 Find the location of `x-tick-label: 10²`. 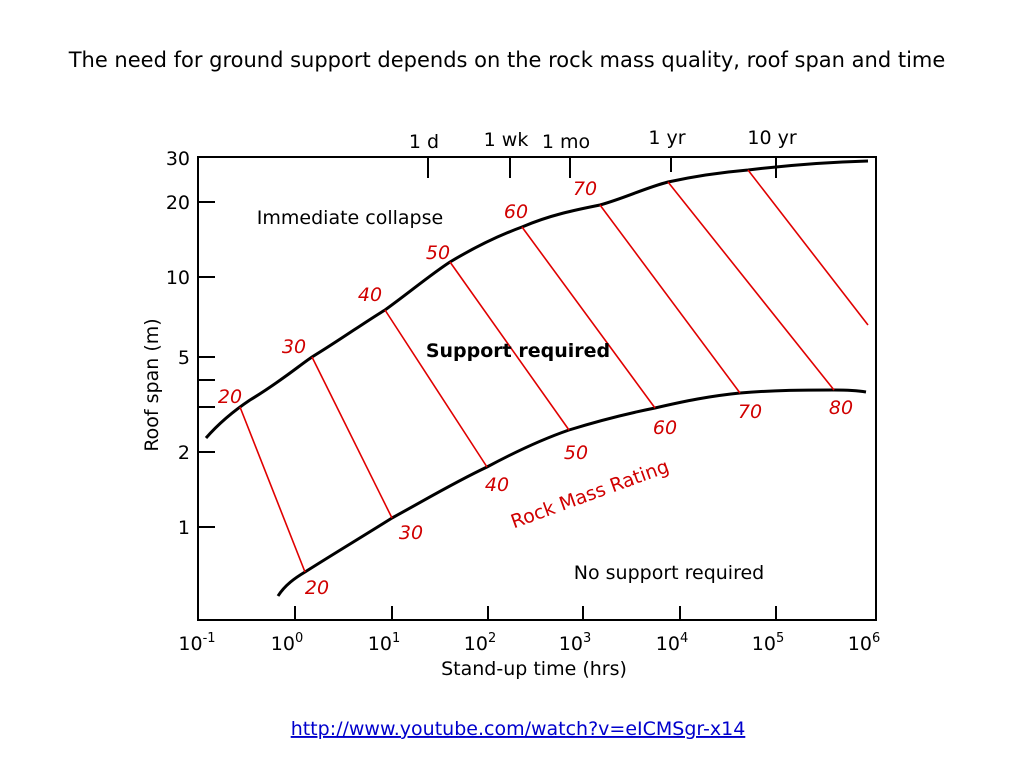

x-tick-label: 10² is located at coordinates (480, 643).